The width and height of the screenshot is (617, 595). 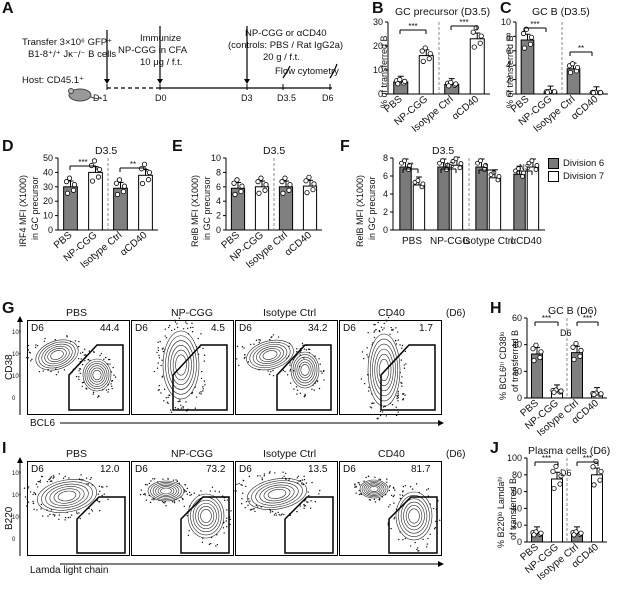 What do you see at coordinates (48, 201) in the screenshot?
I see `d-ytick-label: 20` at bounding box center [48, 201].